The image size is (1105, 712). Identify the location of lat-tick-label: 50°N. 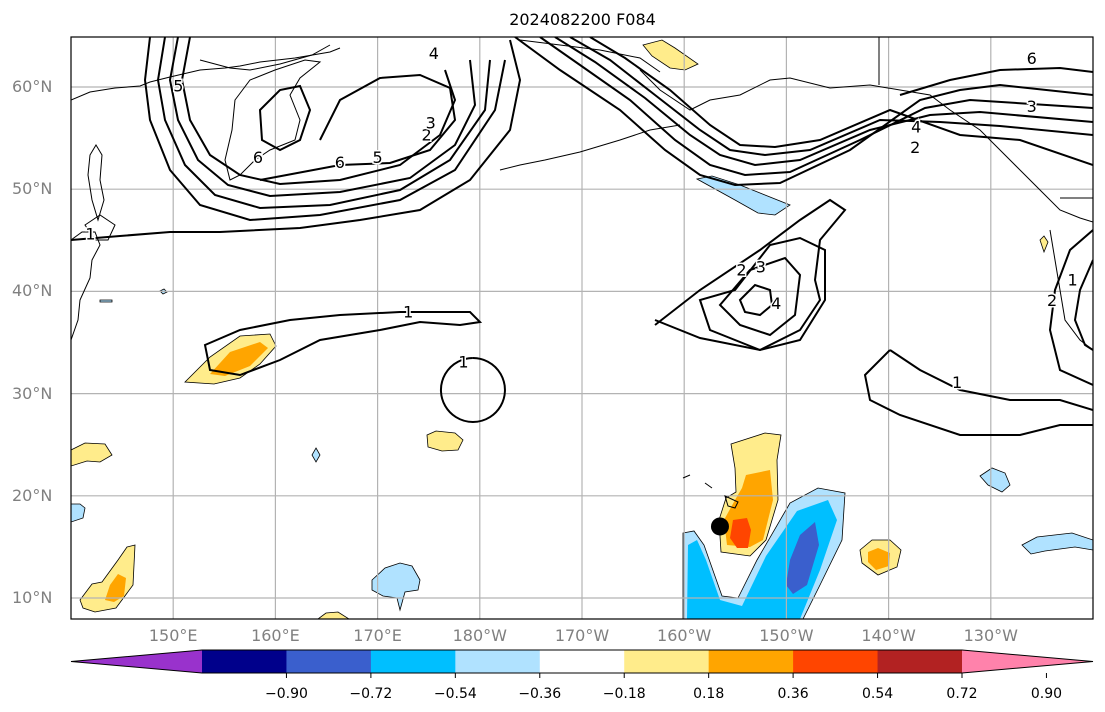
(32, 189).